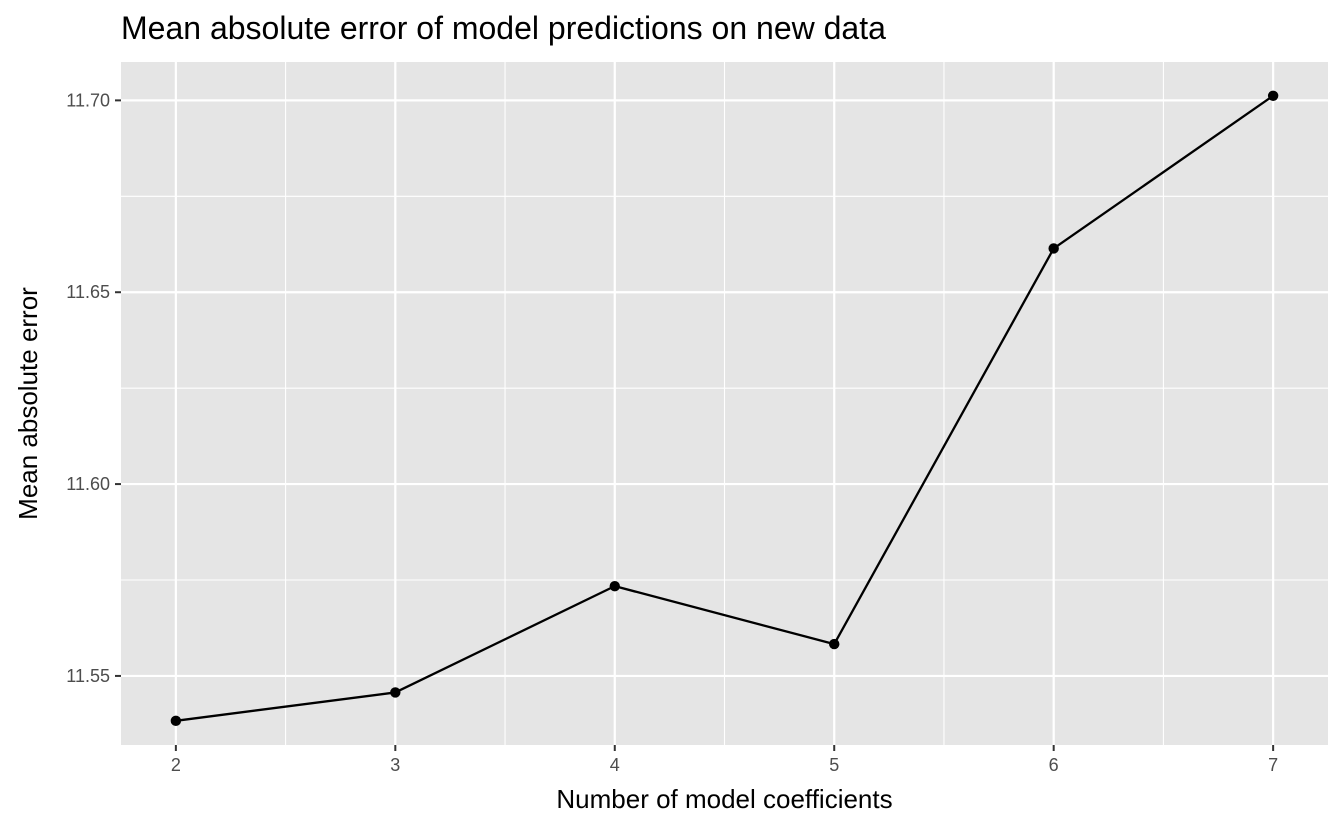 The height and width of the screenshot is (830, 1344). What do you see at coordinates (395, 765) in the screenshot?
I see `x-tick-label: 3` at bounding box center [395, 765].